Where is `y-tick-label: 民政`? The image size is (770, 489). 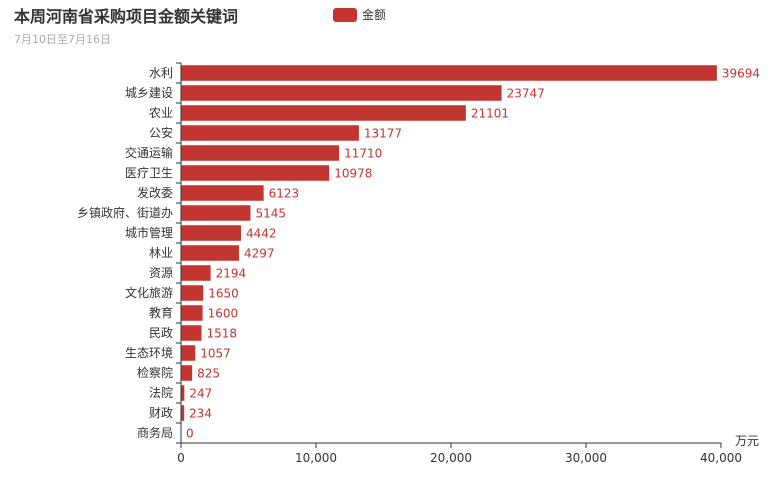
y-tick-label: 民政 is located at coordinates (161, 333).